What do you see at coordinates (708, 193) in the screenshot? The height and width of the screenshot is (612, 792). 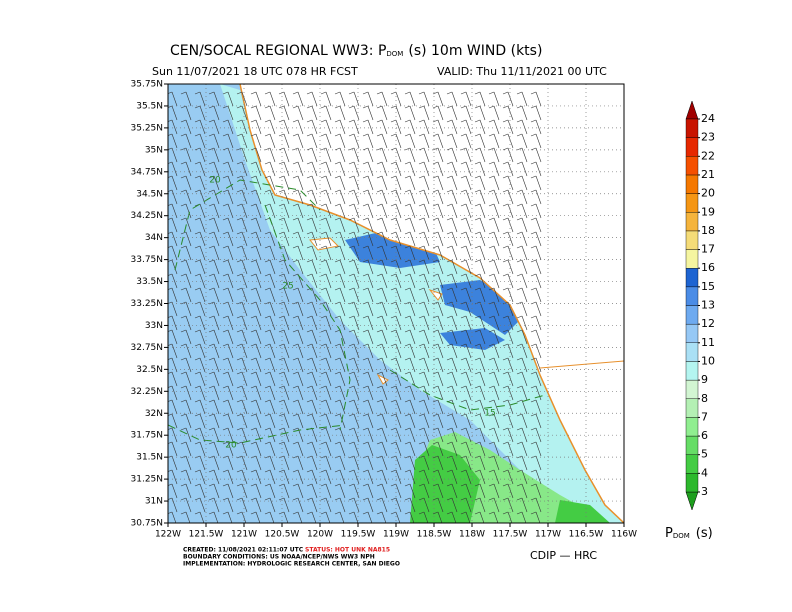 I see `colorbar-tick-label: 20` at bounding box center [708, 193].